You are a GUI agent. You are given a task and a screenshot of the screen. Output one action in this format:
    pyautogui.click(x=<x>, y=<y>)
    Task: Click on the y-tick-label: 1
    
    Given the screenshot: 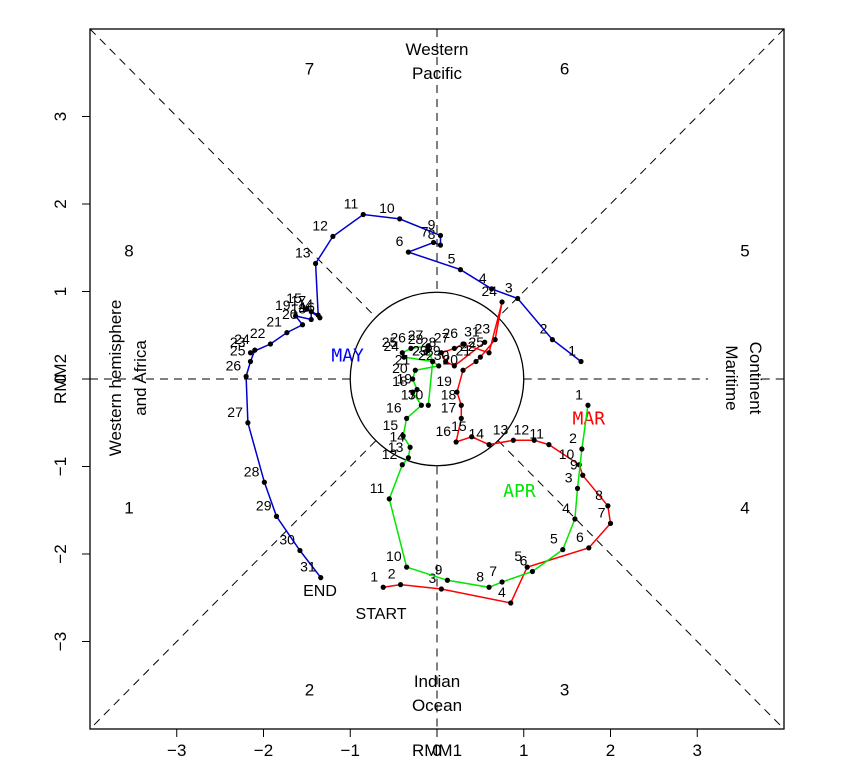 What is the action you would take?
    pyautogui.click(x=60, y=291)
    